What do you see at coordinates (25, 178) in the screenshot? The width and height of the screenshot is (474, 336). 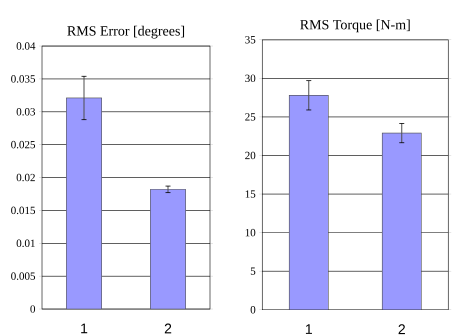 I see `y-tick-label: 0.02` at bounding box center [25, 178].